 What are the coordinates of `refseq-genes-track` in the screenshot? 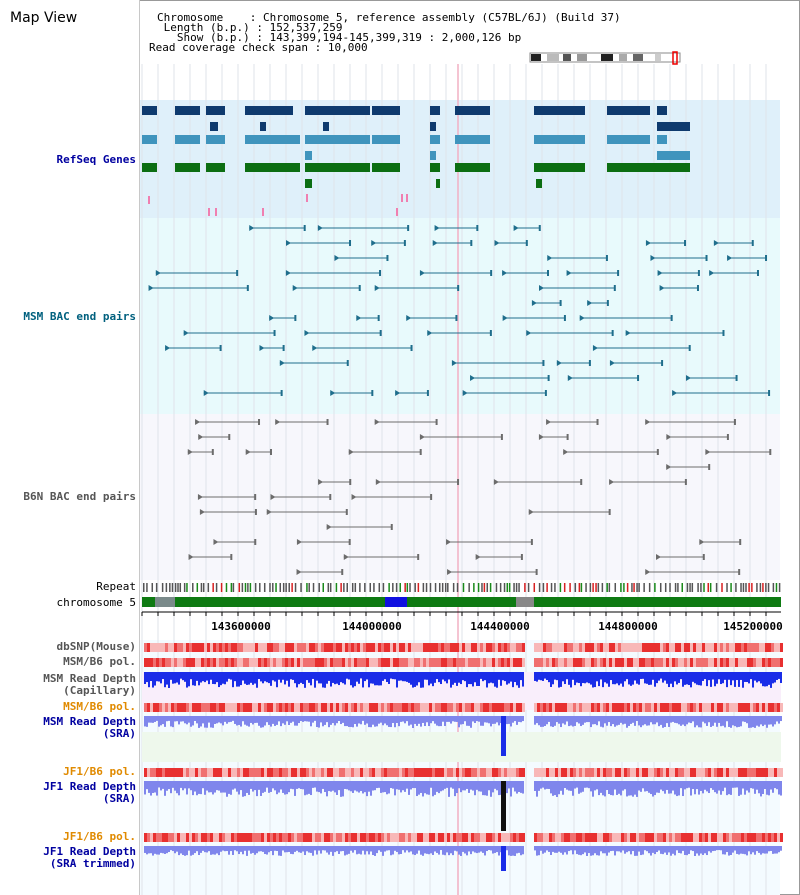 It's located at (470, 159).